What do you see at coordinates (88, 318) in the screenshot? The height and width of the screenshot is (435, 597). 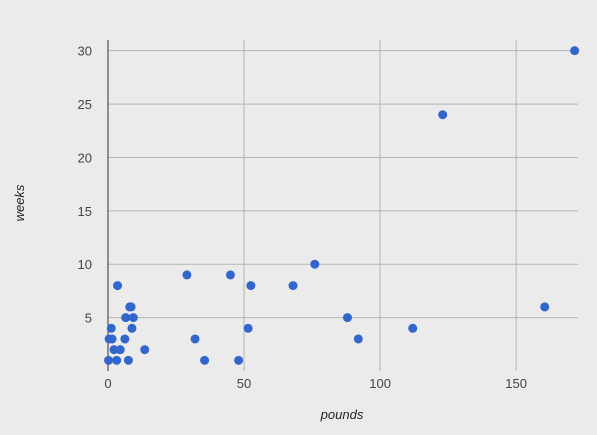 I see `y-tick-label-5: 5` at bounding box center [88, 318].